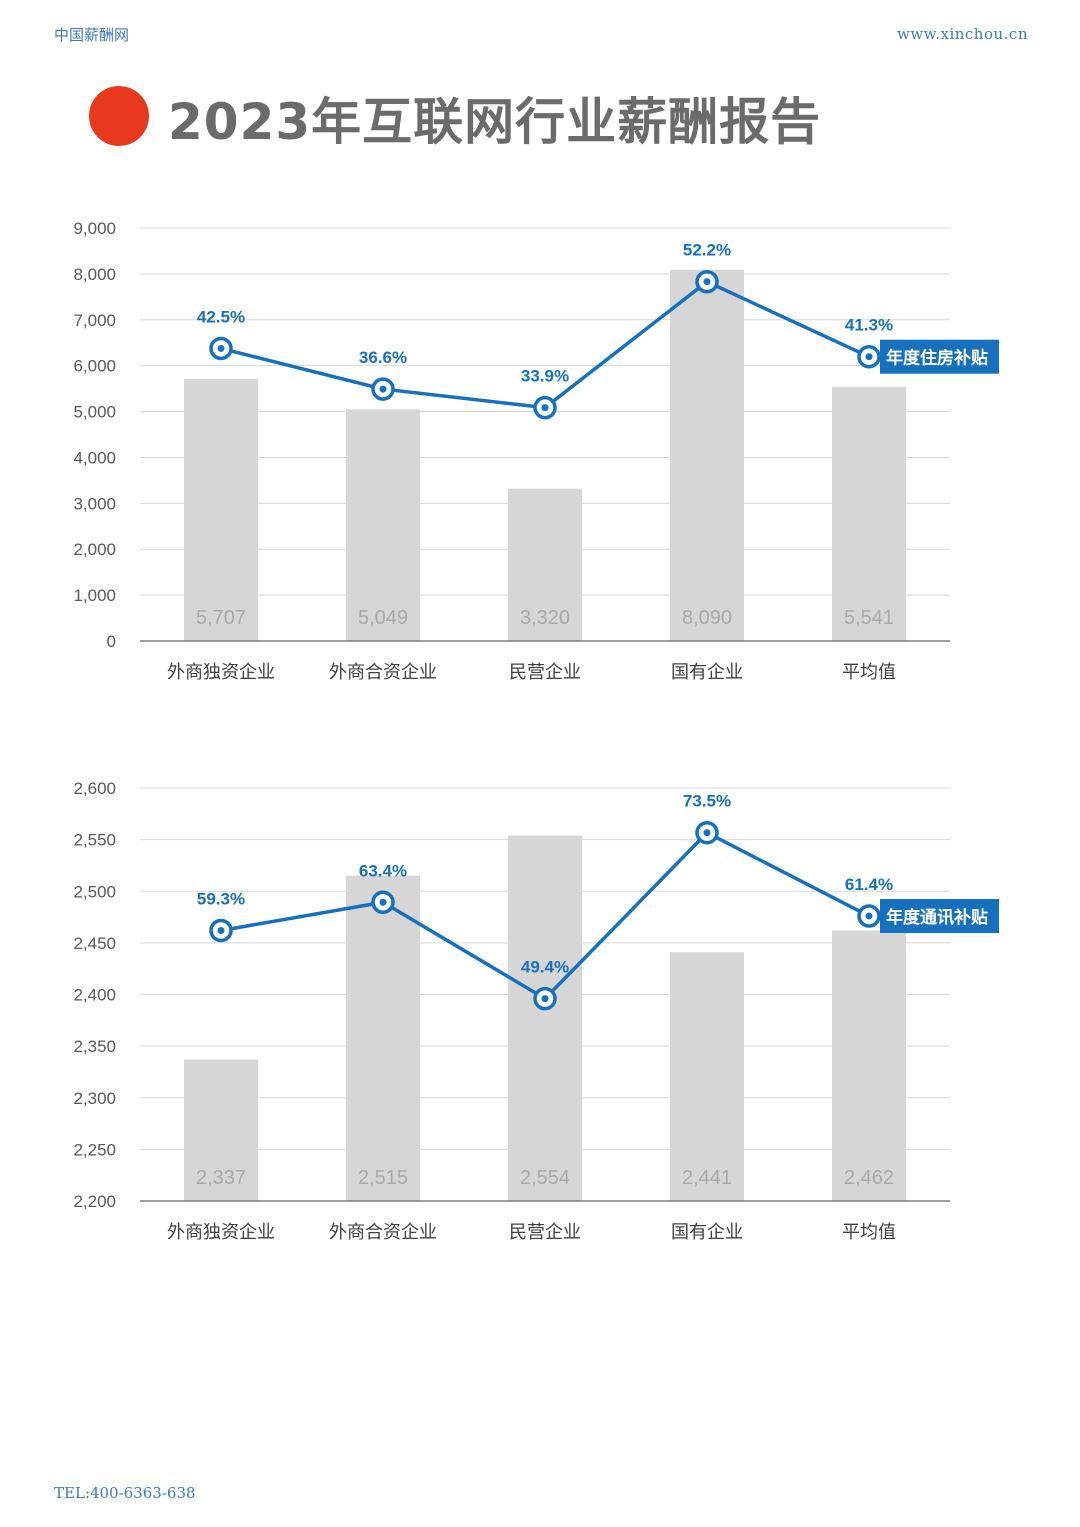 The width and height of the screenshot is (1080, 1527). What do you see at coordinates (962, 34) in the screenshot?
I see `site-url: www.xinchou.cn` at bounding box center [962, 34].